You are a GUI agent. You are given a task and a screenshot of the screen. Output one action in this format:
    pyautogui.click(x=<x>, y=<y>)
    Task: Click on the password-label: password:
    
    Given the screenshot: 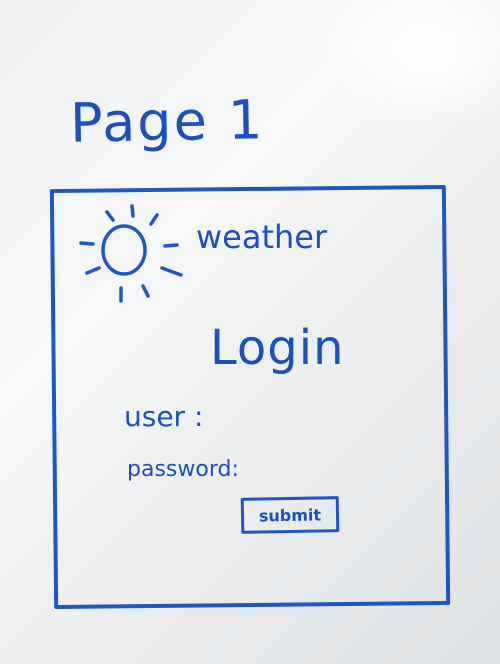 What is the action you would take?
    pyautogui.click(x=183, y=469)
    